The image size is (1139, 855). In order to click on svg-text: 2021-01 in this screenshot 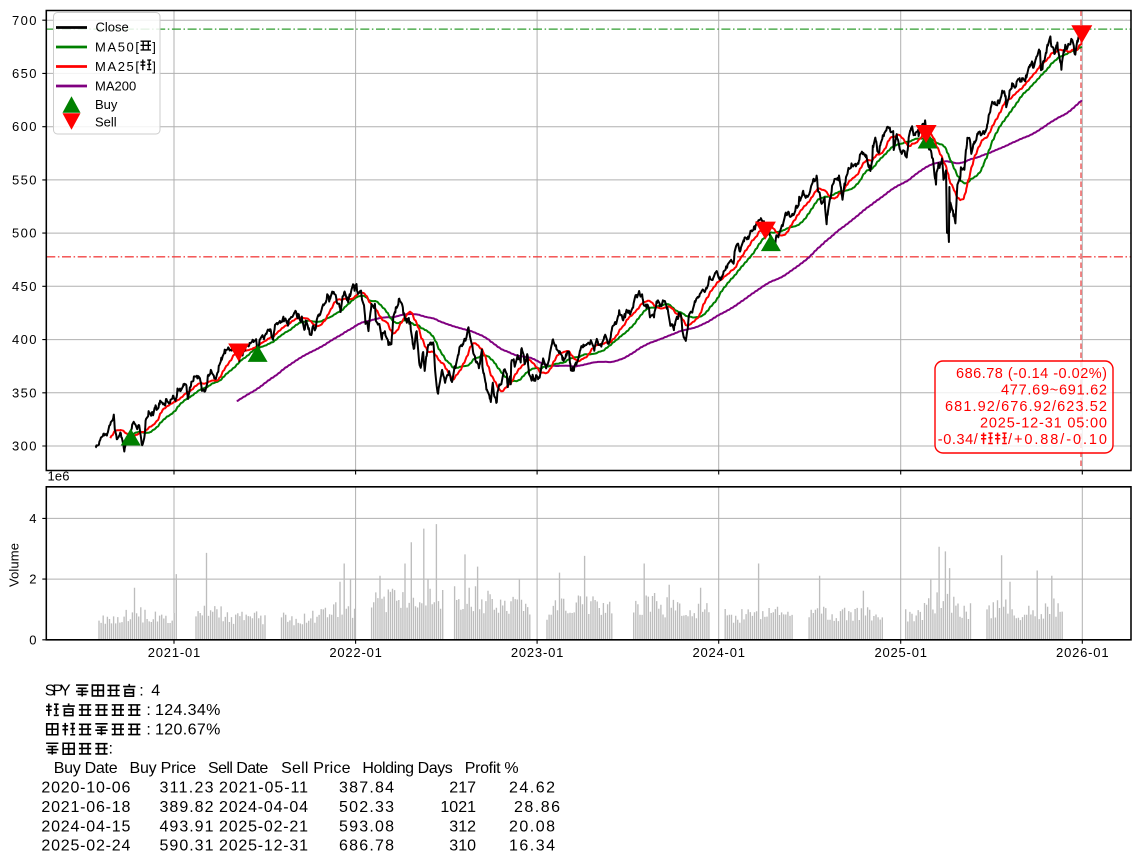, I will do `click(174, 652)`.